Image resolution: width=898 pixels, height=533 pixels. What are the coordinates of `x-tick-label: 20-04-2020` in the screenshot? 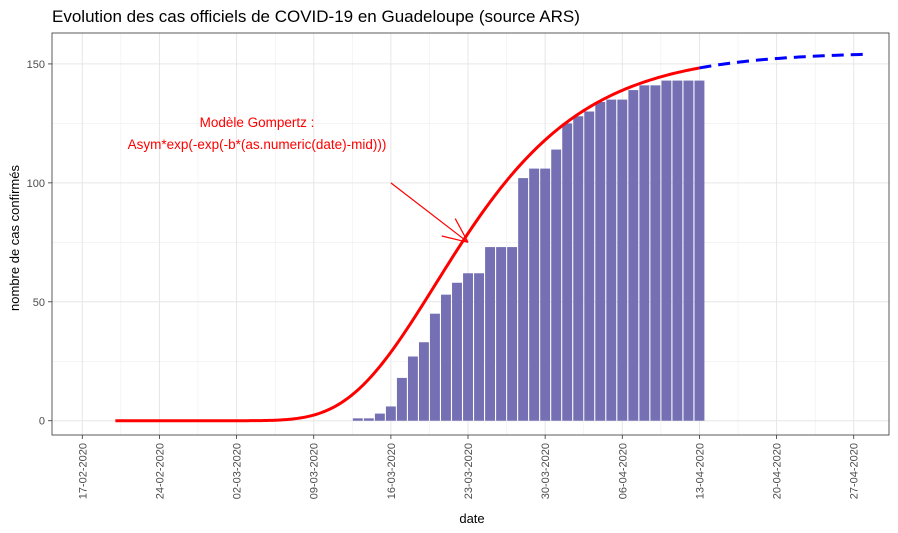 It's located at (778, 471).